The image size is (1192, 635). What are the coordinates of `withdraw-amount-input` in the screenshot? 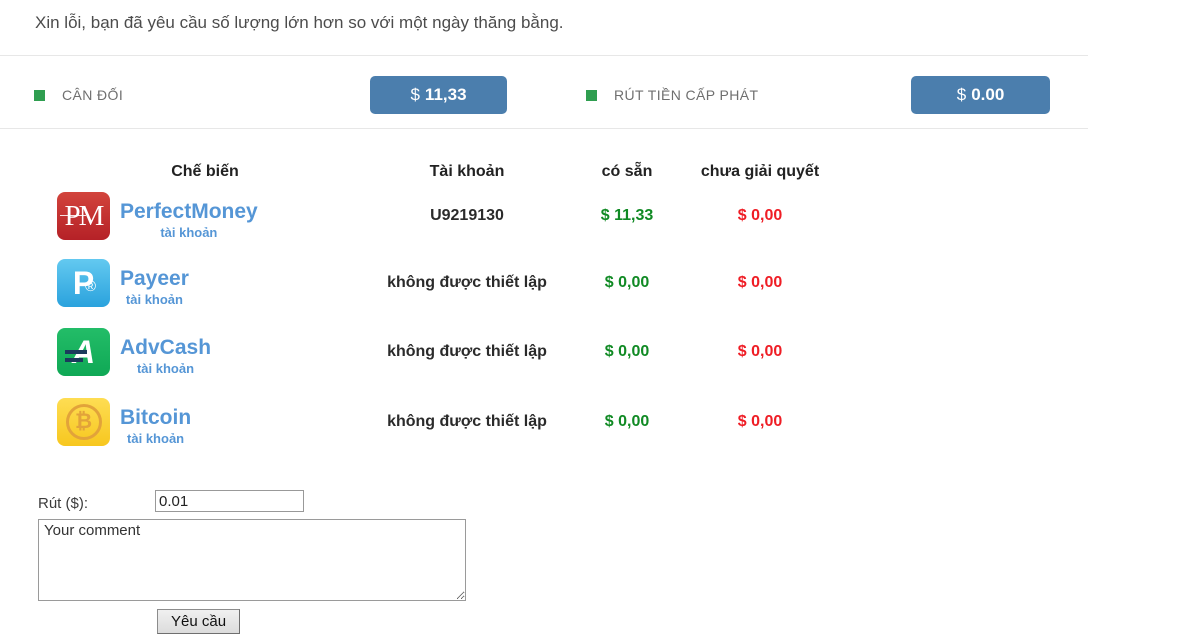 It's located at (229, 501).